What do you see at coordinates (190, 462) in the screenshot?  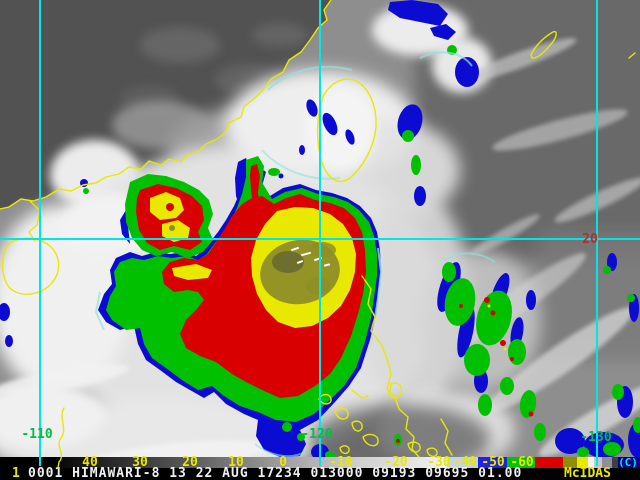 I see `colorbar-scale-label: 20` at bounding box center [190, 462].